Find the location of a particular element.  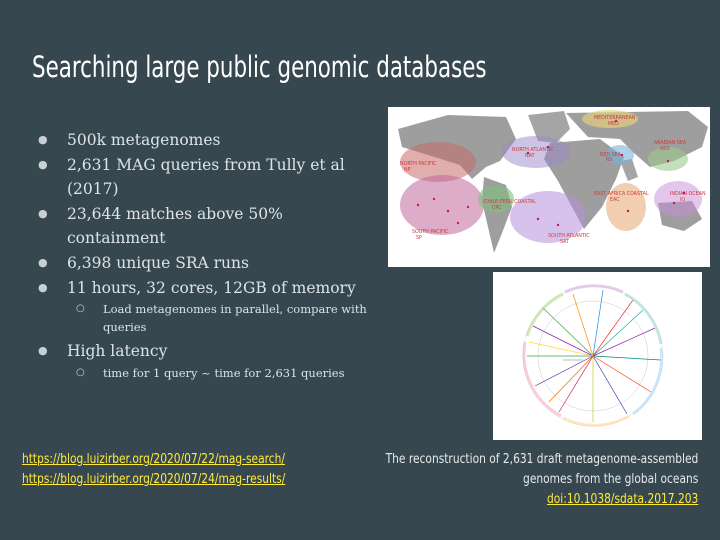

caption-line: genomes from the global oceans is located at coordinates (610, 479).